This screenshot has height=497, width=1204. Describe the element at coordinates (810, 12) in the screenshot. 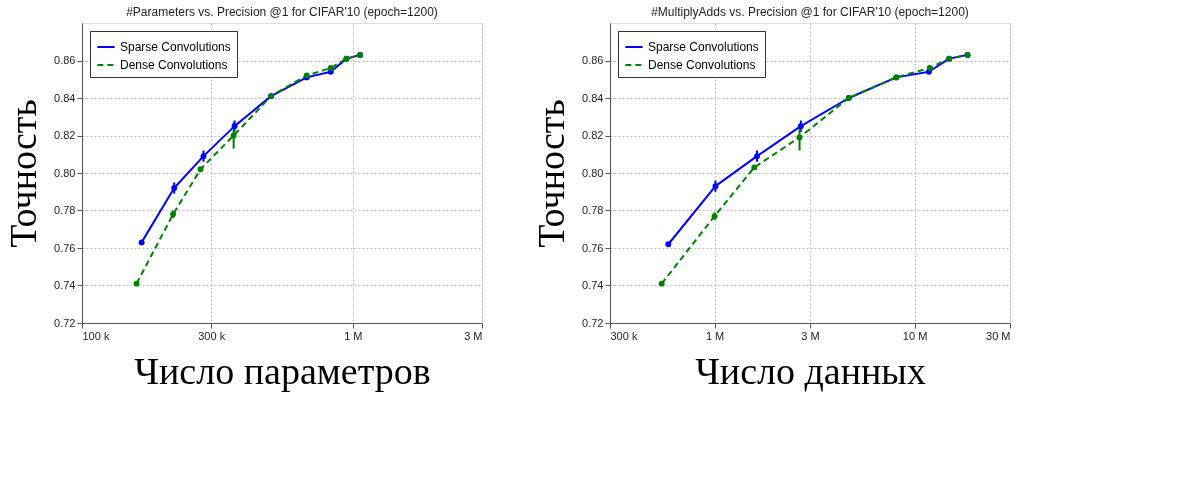

I see `chart-title: #MultiplyAdds vs. Precision @1 for CIFAR'10 (epoch=1200)` at that location.